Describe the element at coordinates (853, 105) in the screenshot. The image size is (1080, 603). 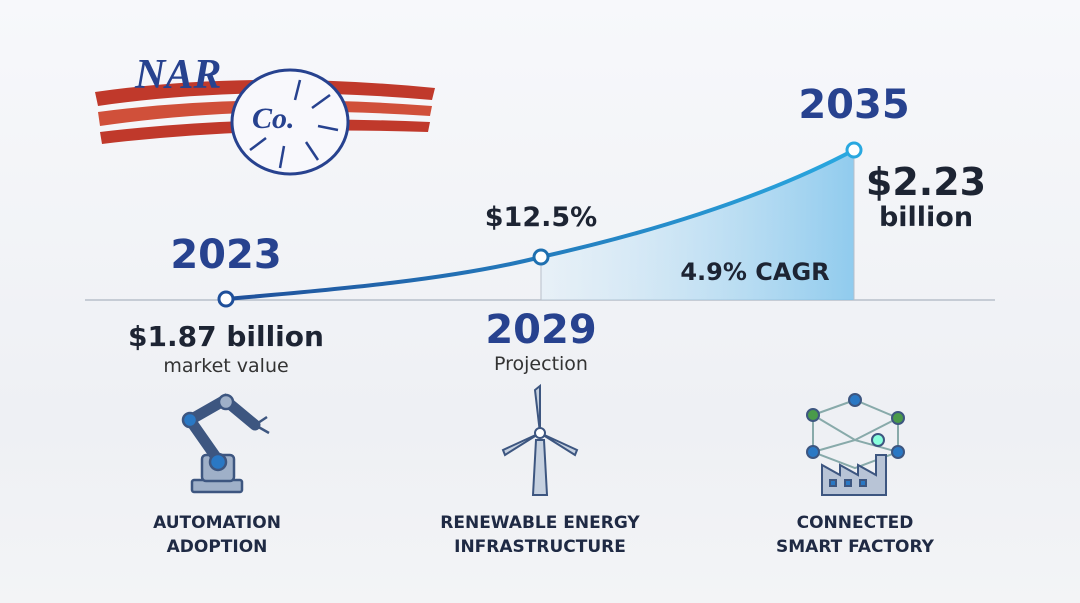
I see `year: 2035` at that location.